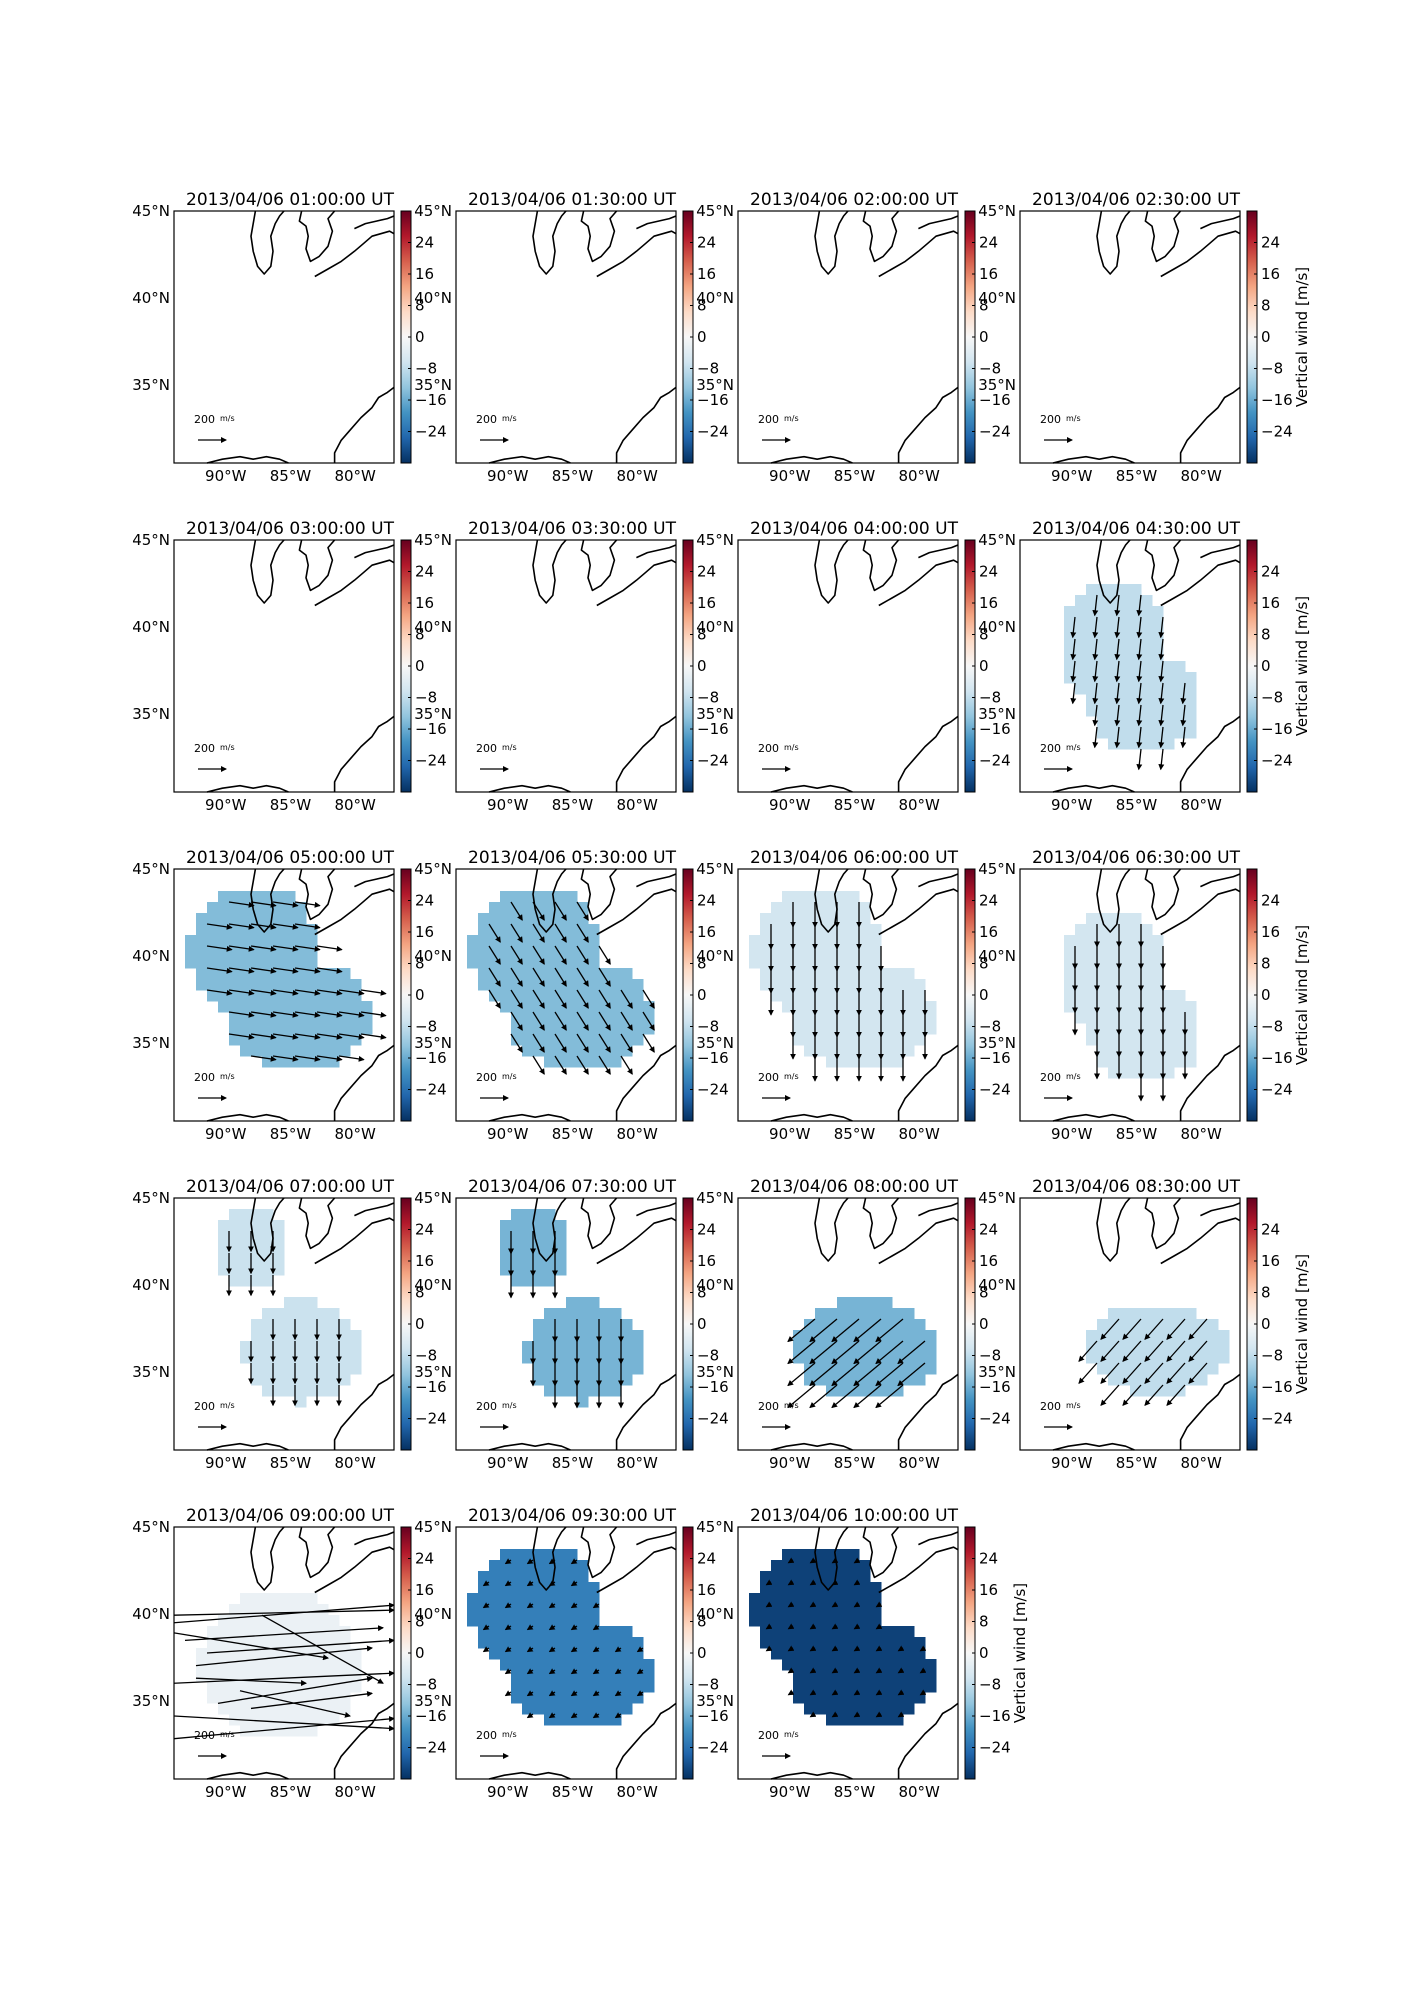  What do you see at coordinates (702, 1293) in the screenshot?
I see `colorbar-tick-label: 8` at bounding box center [702, 1293].